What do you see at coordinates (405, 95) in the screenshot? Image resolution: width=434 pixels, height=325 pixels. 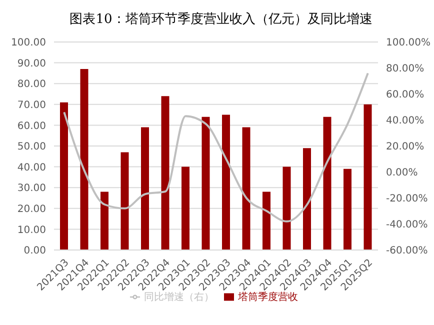 I see `y2-tick-label: 60.00%` at bounding box center [405, 95].